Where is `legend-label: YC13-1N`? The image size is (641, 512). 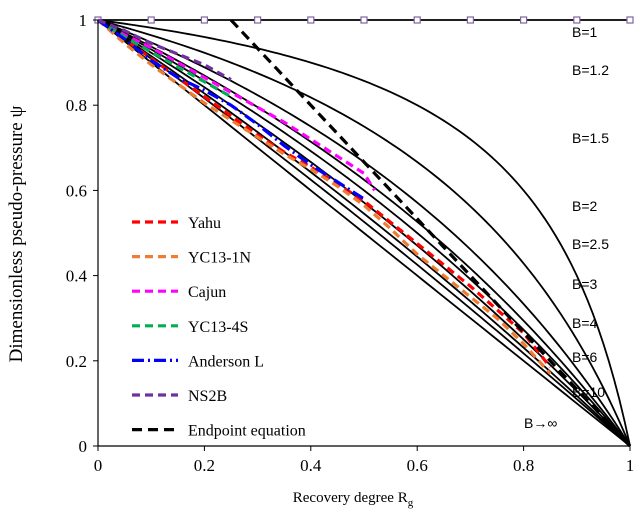 legend-label: YC13-1N is located at coordinates (220, 258).